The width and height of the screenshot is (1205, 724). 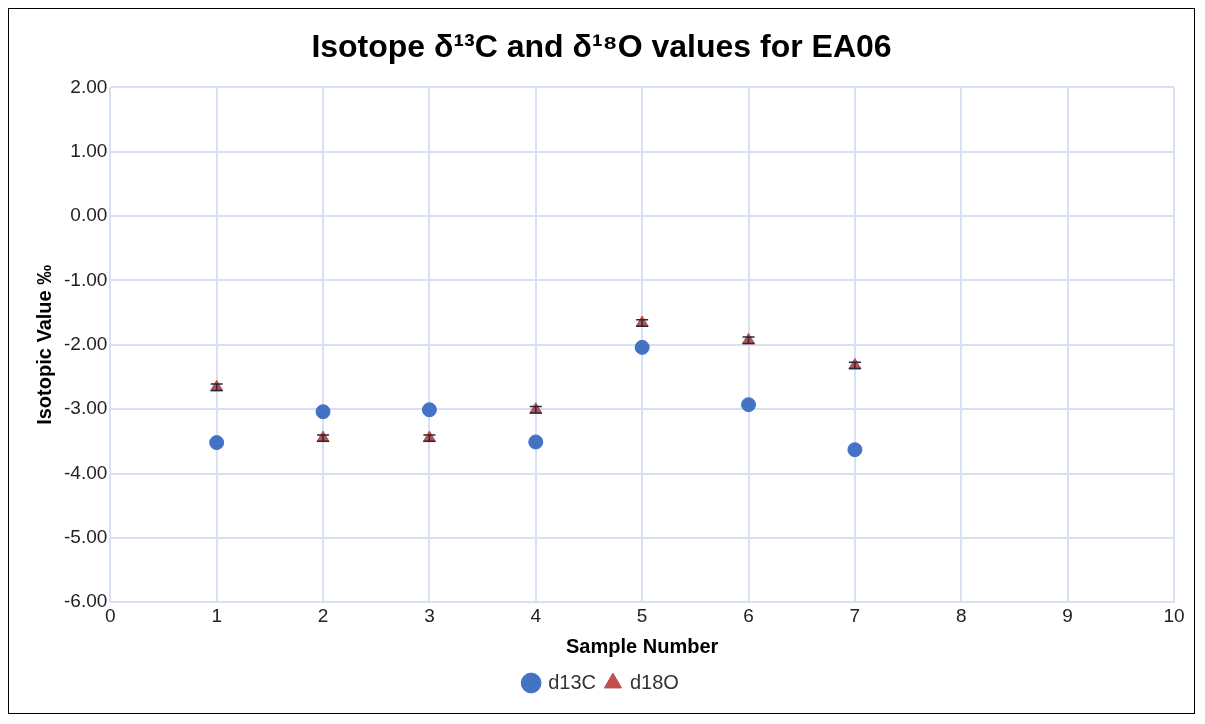 What do you see at coordinates (855, 615) in the screenshot?
I see `x-tick-label: 7` at bounding box center [855, 615].